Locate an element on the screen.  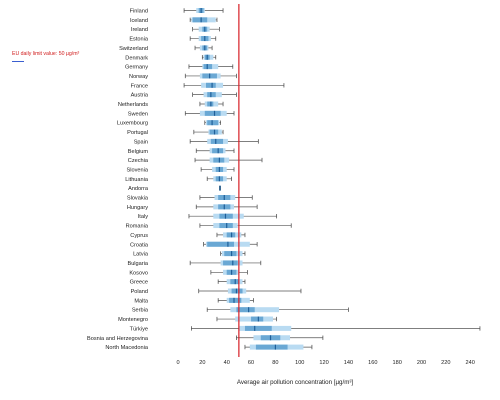
country-label-croatia: Croatia is located at coordinates (139, 245).